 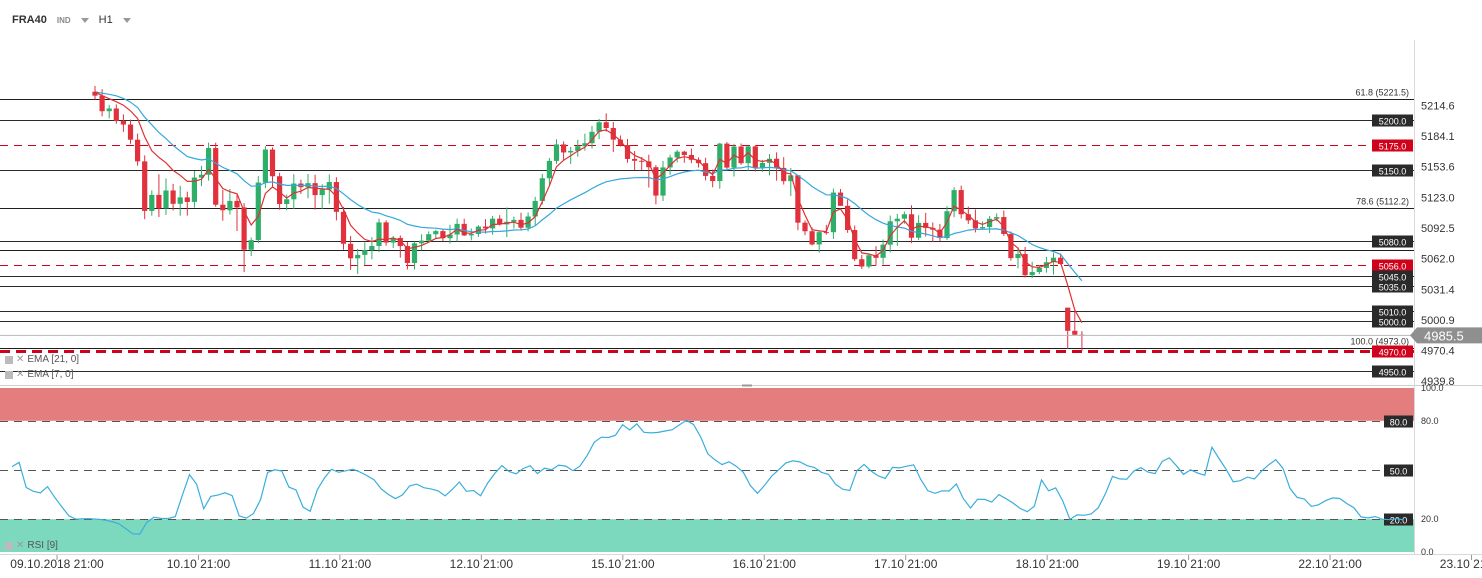 What do you see at coordinates (707, 404) in the screenshot?
I see `rsi-overbought-zone` at bounding box center [707, 404].